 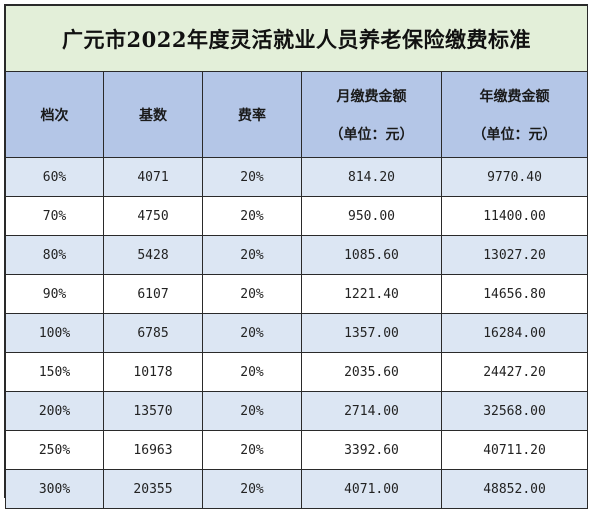 I want to click on table-row: 80% 5428 20% 1085.60 13027.20, so click(x=297, y=255).